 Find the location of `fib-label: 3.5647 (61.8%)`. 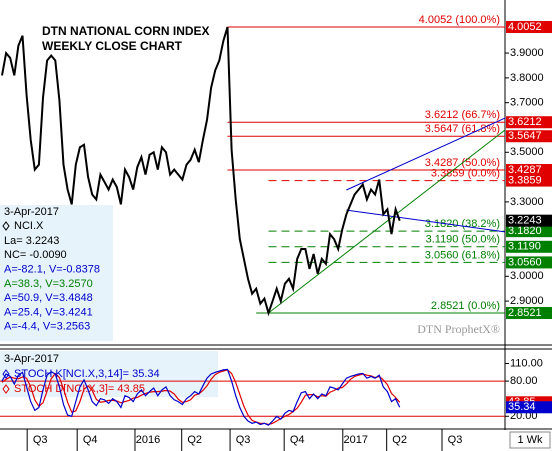

fib-label: 3.5647 (61.8%) is located at coordinates (462, 129).